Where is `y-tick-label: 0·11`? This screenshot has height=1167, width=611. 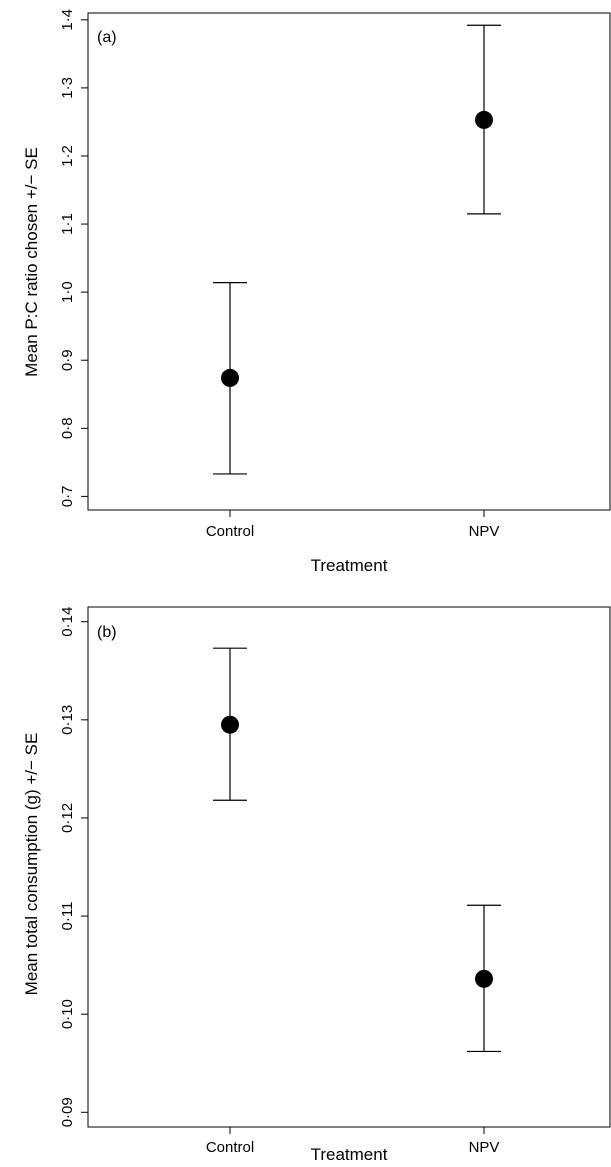
y-tick-label: 0·11 is located at coordinates (67, 916).